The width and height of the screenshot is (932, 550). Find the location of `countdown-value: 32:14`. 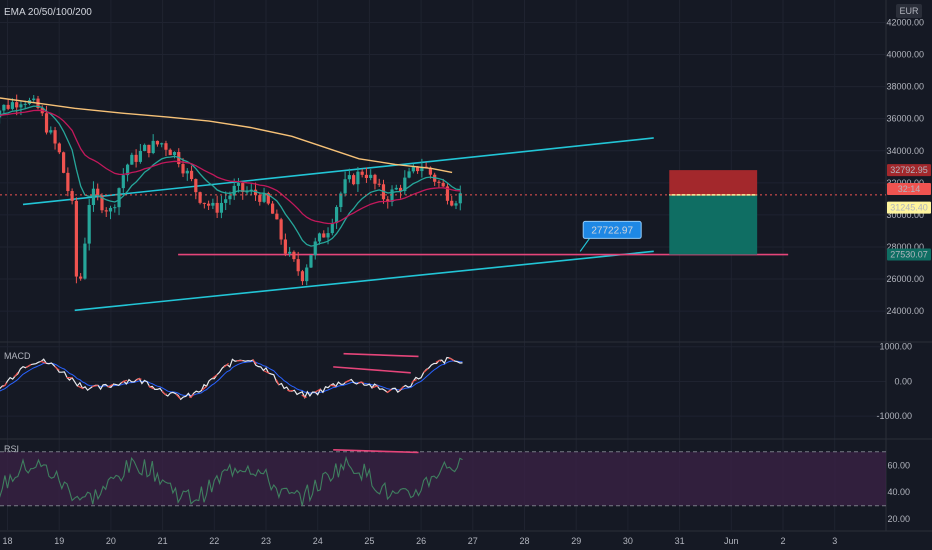

countdown-value: 32:14 is located at coordinates (909, 189).